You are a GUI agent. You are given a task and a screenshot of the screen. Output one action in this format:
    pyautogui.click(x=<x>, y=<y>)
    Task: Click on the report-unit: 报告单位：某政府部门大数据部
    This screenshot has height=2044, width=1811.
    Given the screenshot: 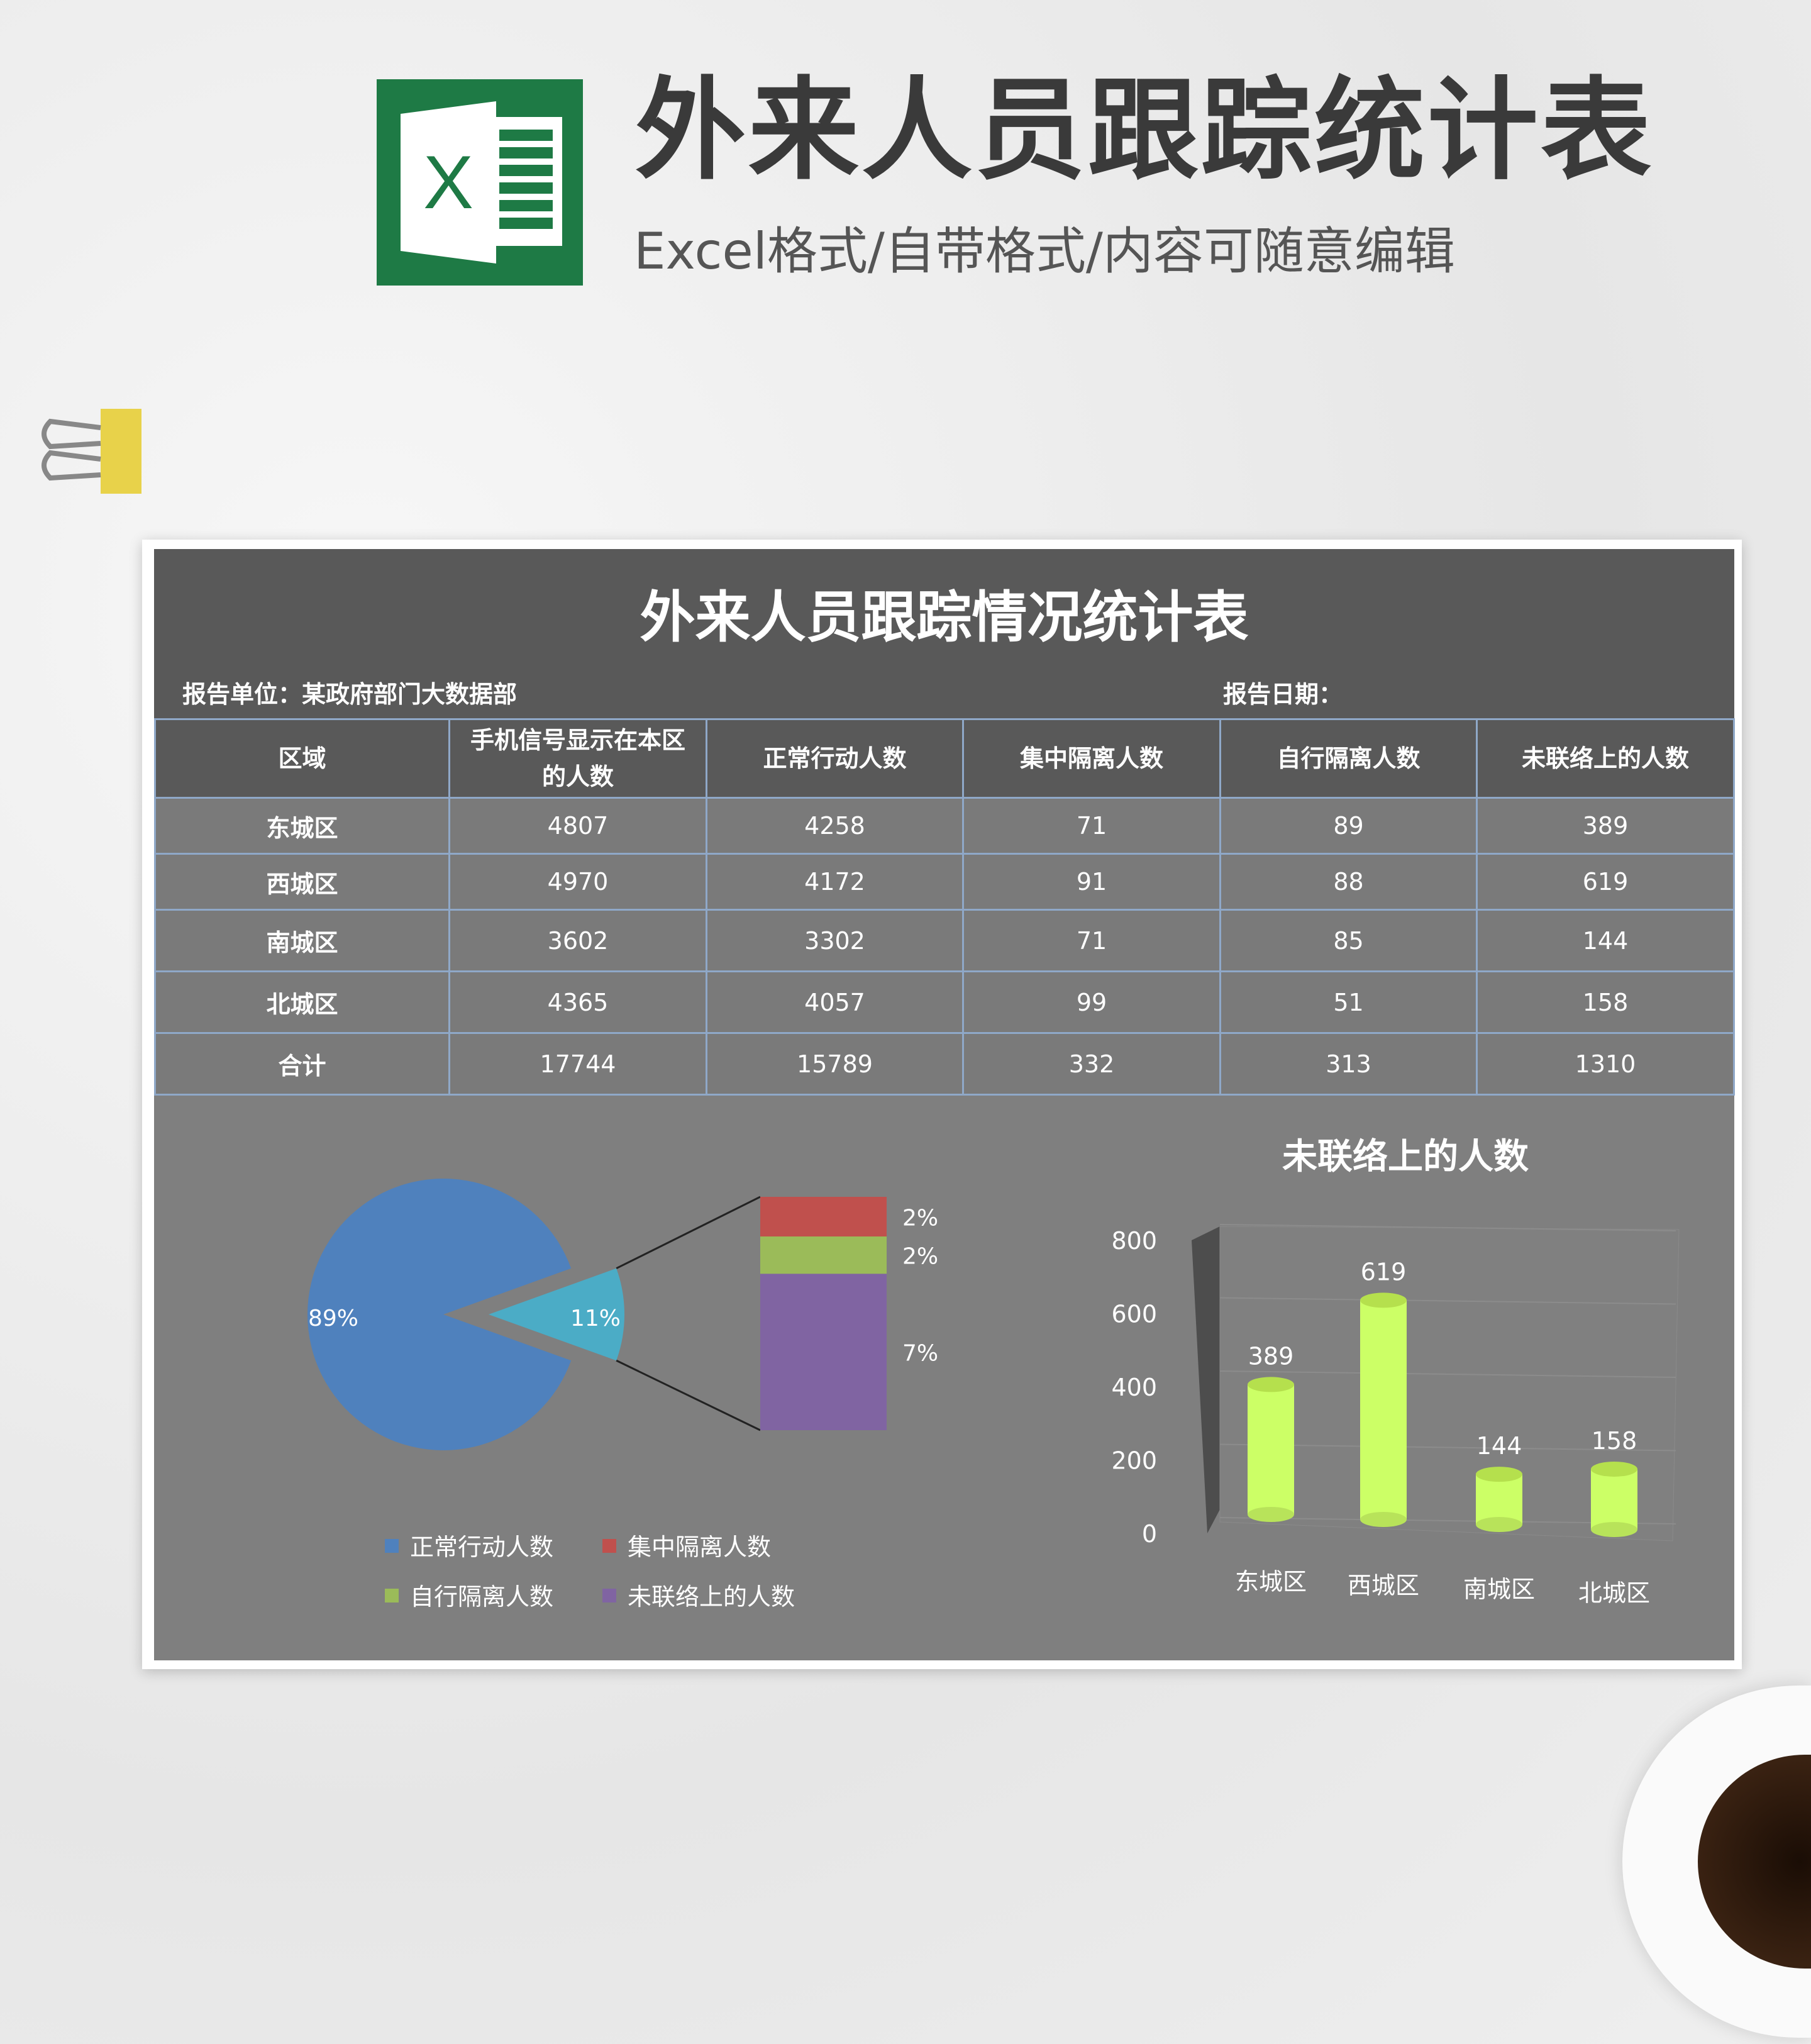 What is the action you would take?
    pyautogui.click(x=350, y=694)
    